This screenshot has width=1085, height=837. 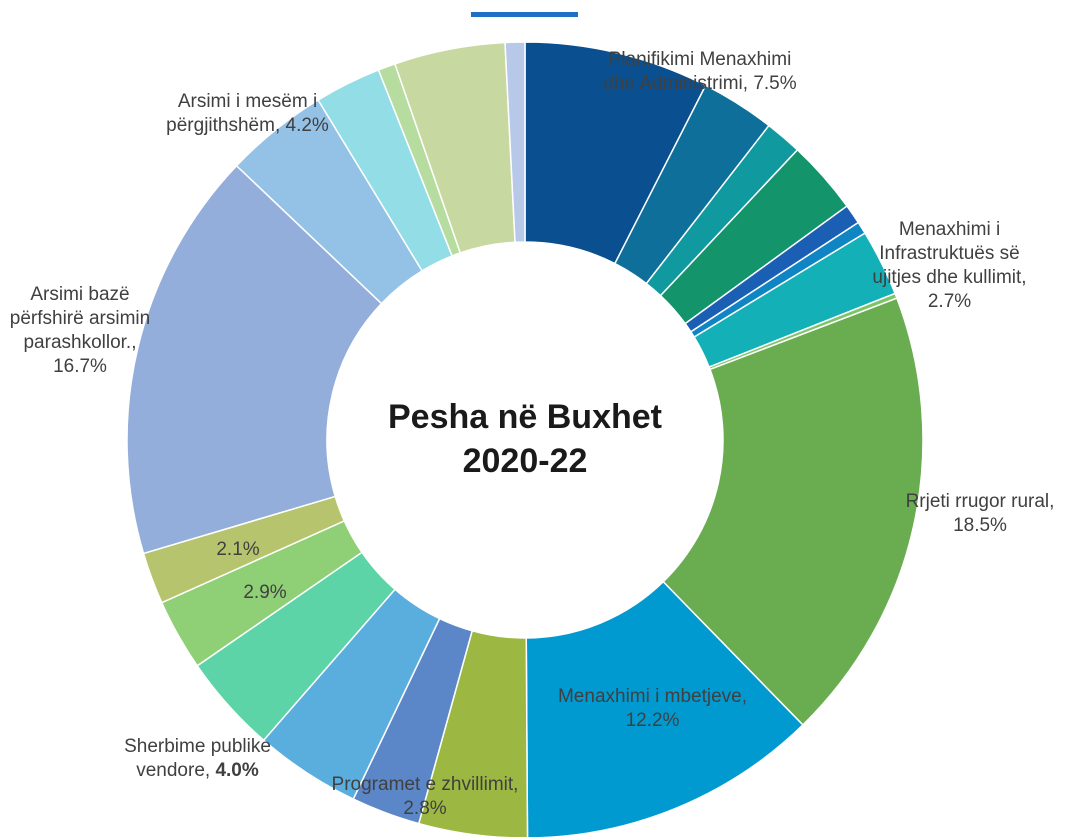 I want to click on data-label: Programet e zhvillimit, 2.8%, so click(x=425, y=797).